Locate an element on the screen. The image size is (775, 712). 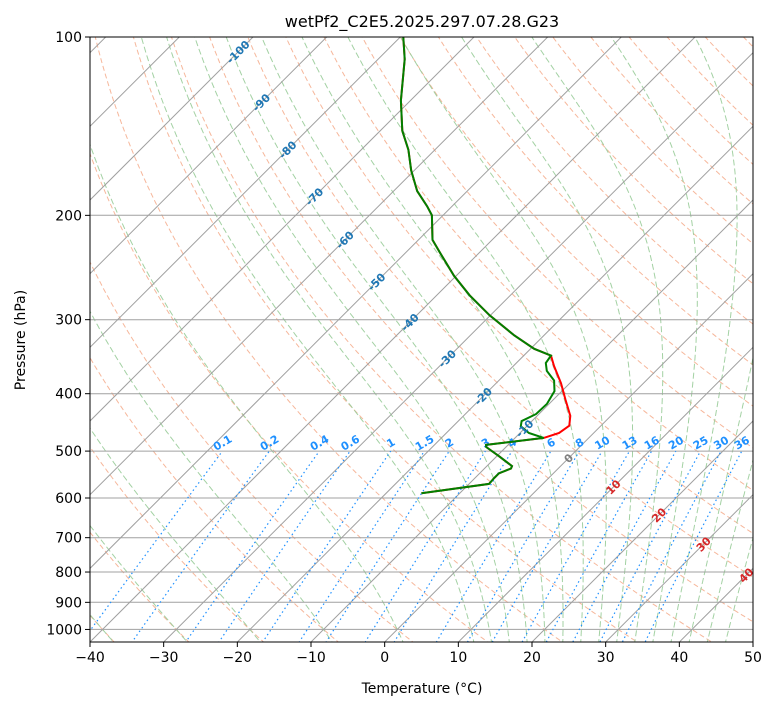
mixing-ratio-label: 1 is located at coordinates (390, 443).